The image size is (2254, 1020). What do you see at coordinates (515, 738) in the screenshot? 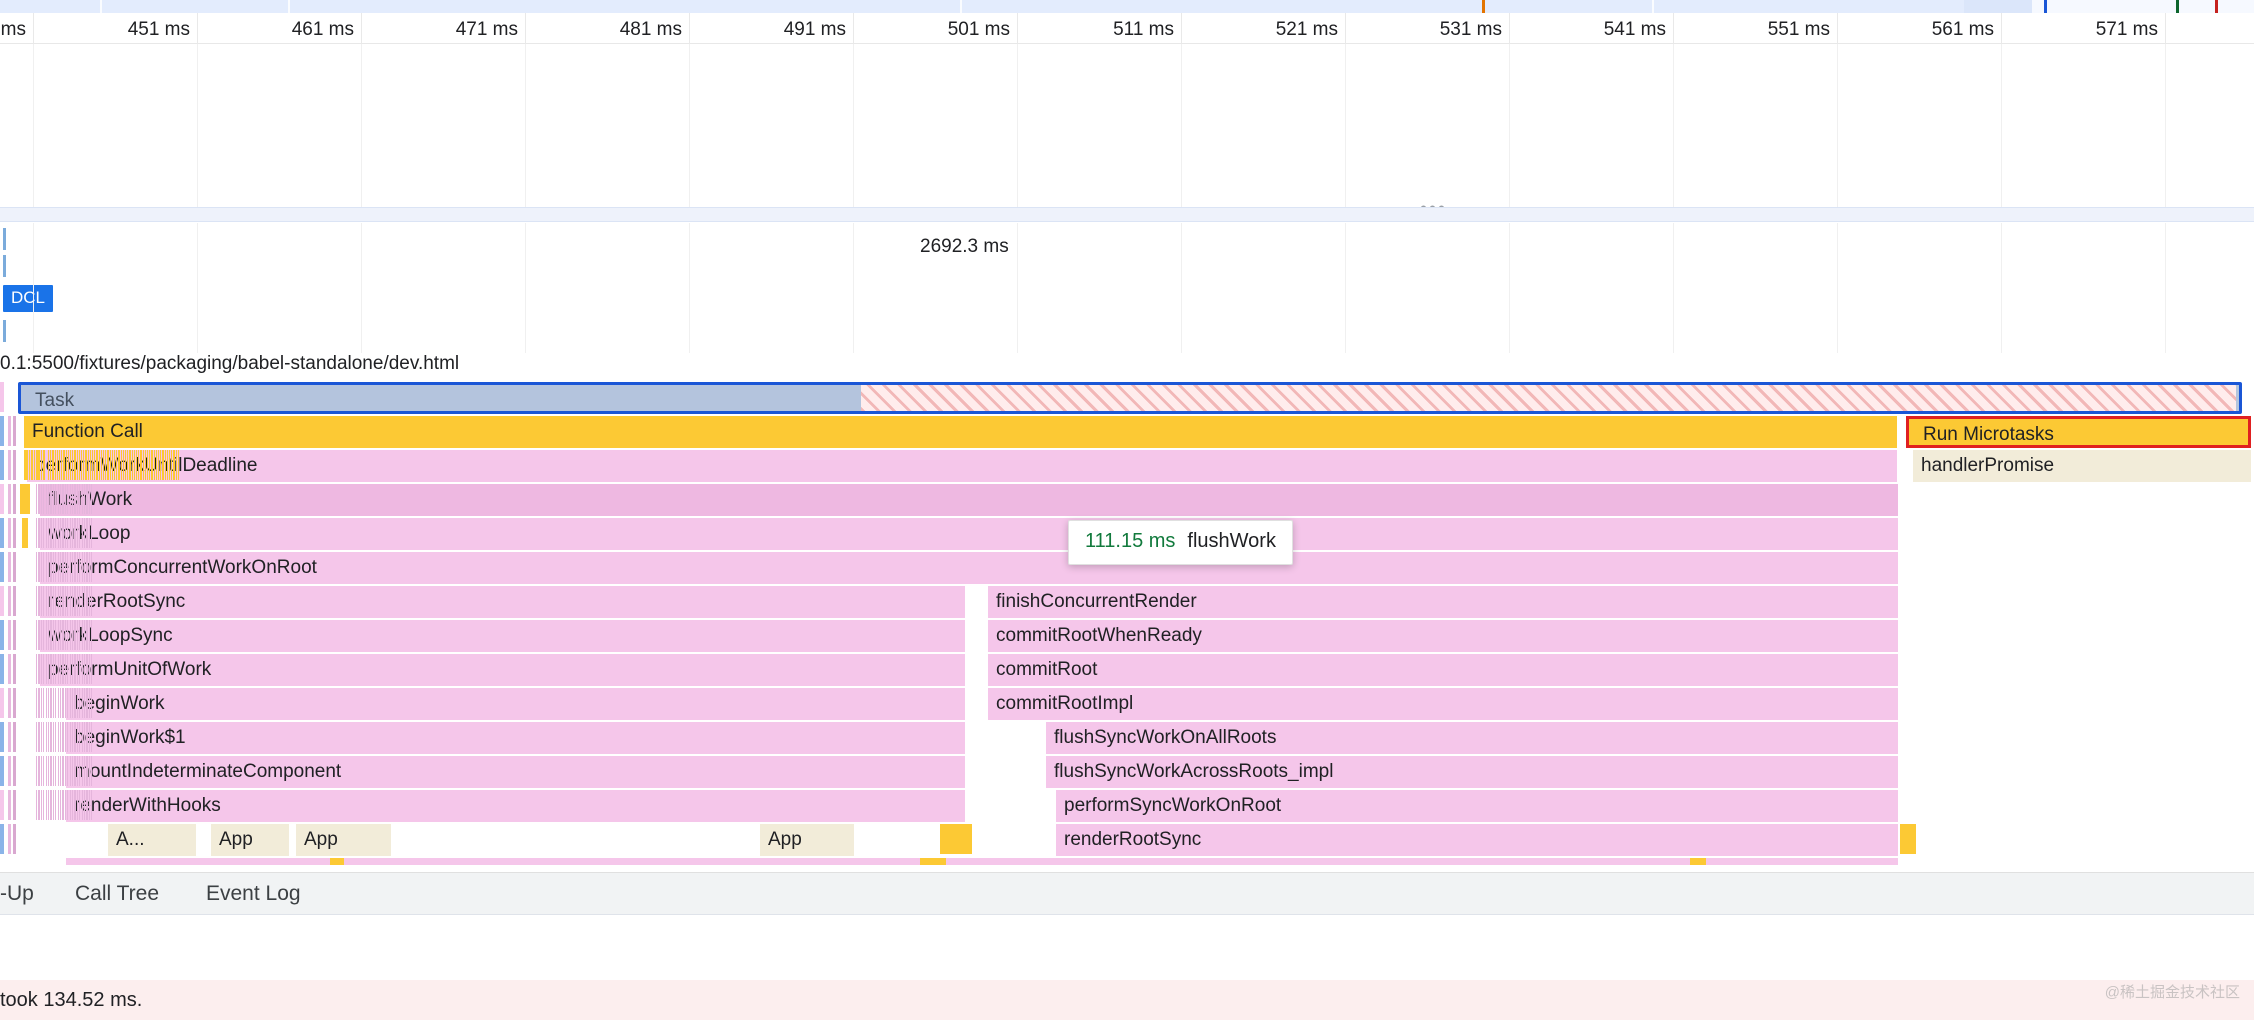
I see `flame-chart-event: beginWork$1` at bounding box center [515, 738].